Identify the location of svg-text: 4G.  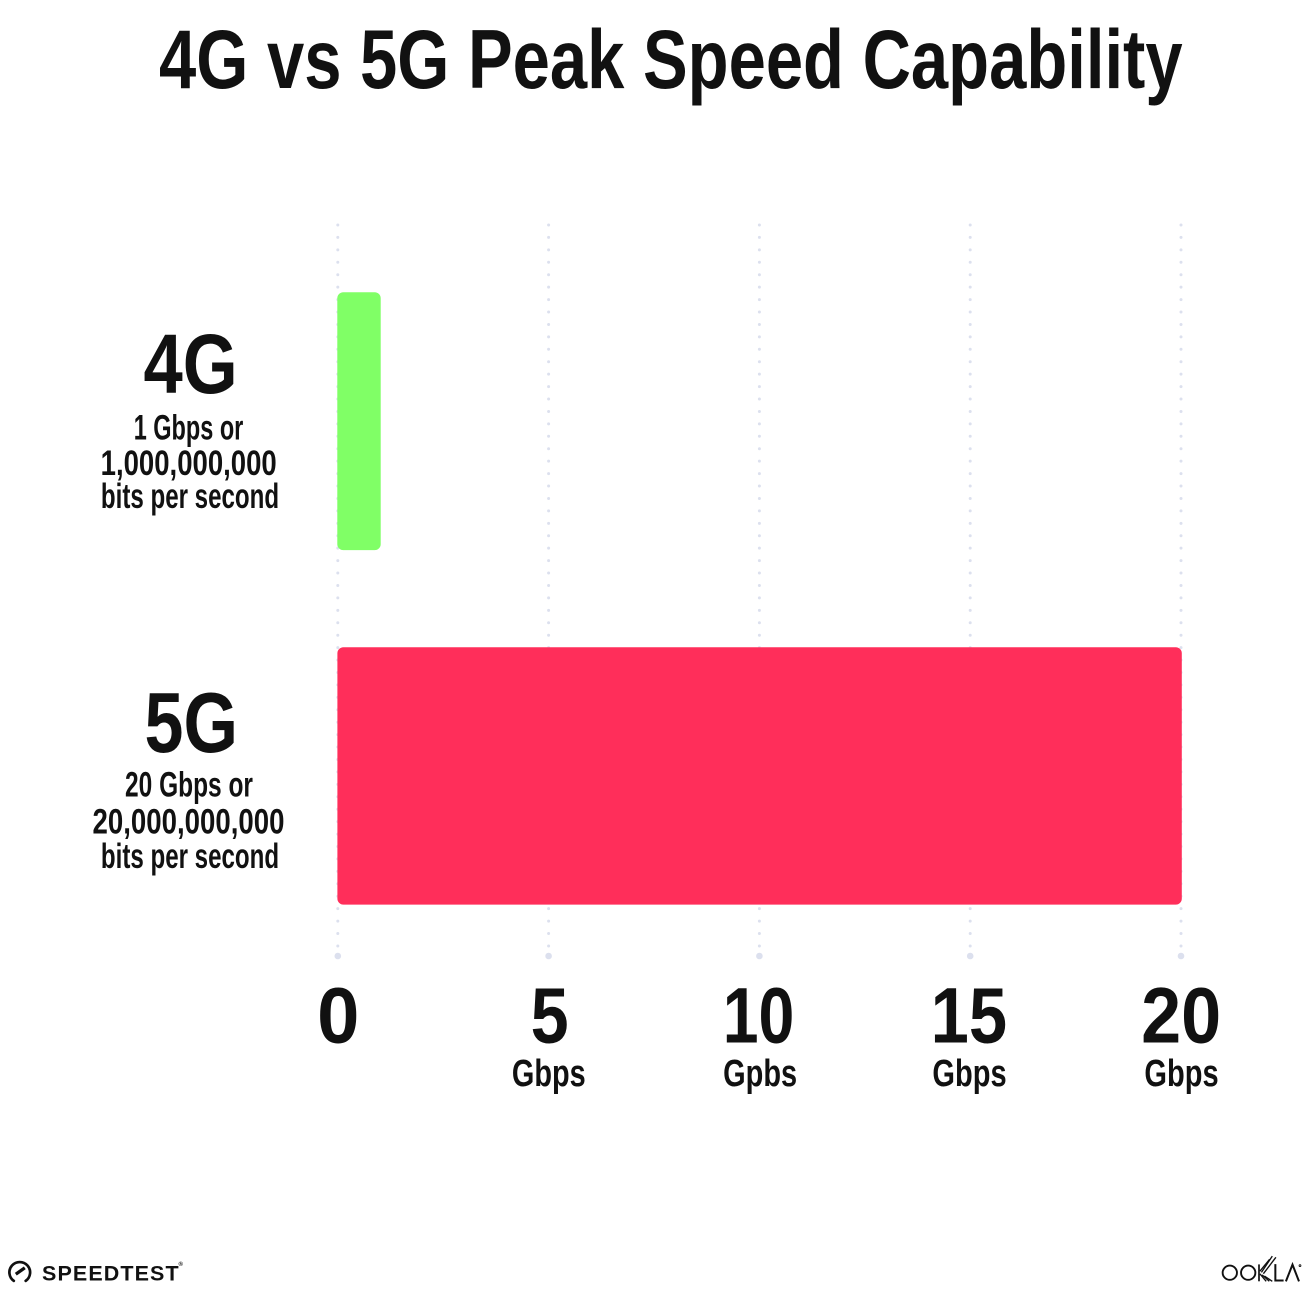
(190, 364).